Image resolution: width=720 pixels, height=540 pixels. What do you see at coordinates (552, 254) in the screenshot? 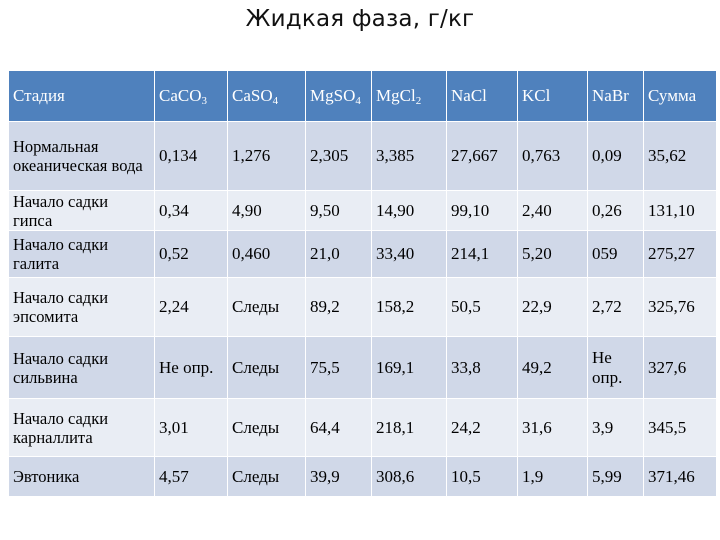
I see `cell-kcl: 5,20` at bounding box center [552, 254].